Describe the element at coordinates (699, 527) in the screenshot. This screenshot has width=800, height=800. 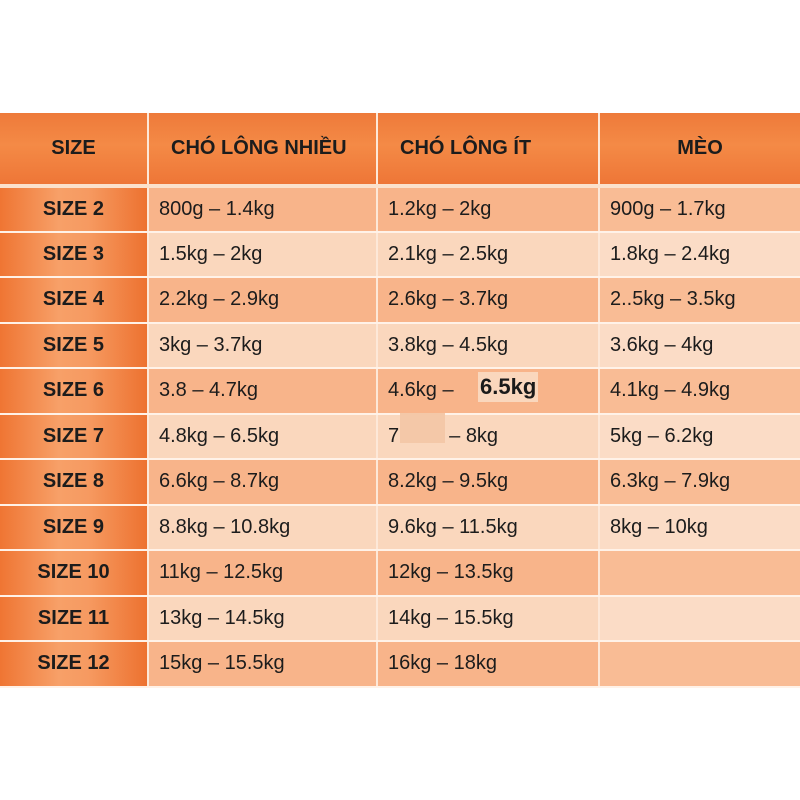
I see `cell-meo: 8kg – 10kg` at that location.